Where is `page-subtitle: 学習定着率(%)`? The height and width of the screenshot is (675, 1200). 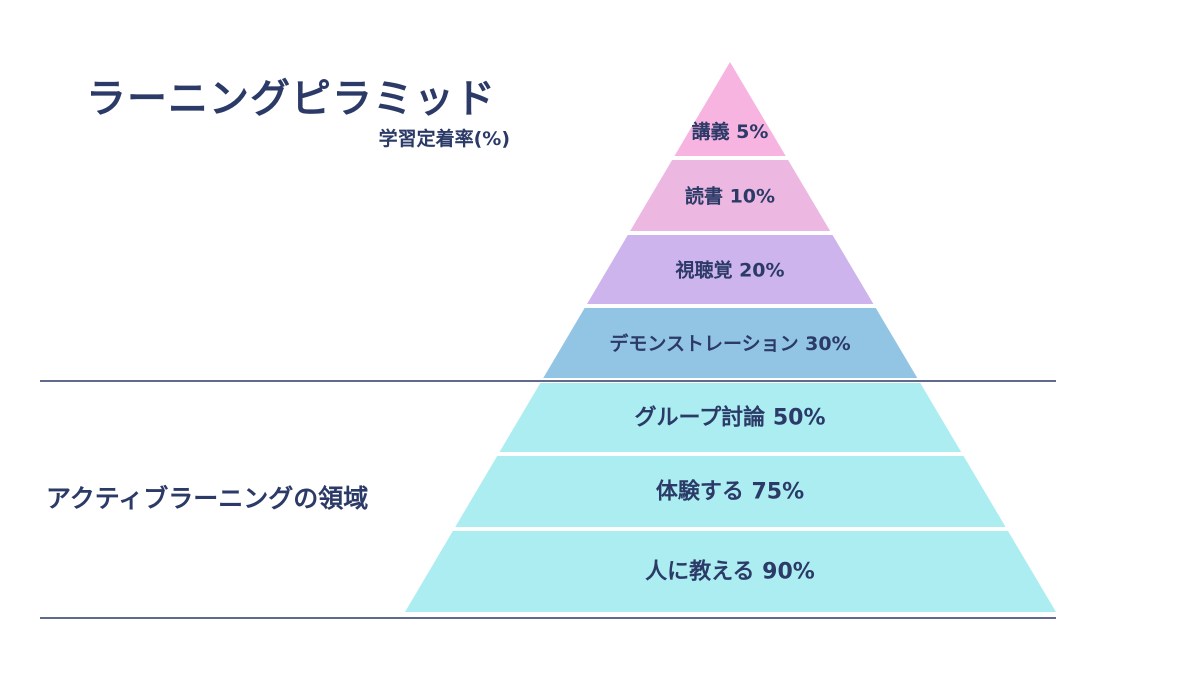
page-subtitle: 学習定着率(%) is located at coordinates (444, 139).